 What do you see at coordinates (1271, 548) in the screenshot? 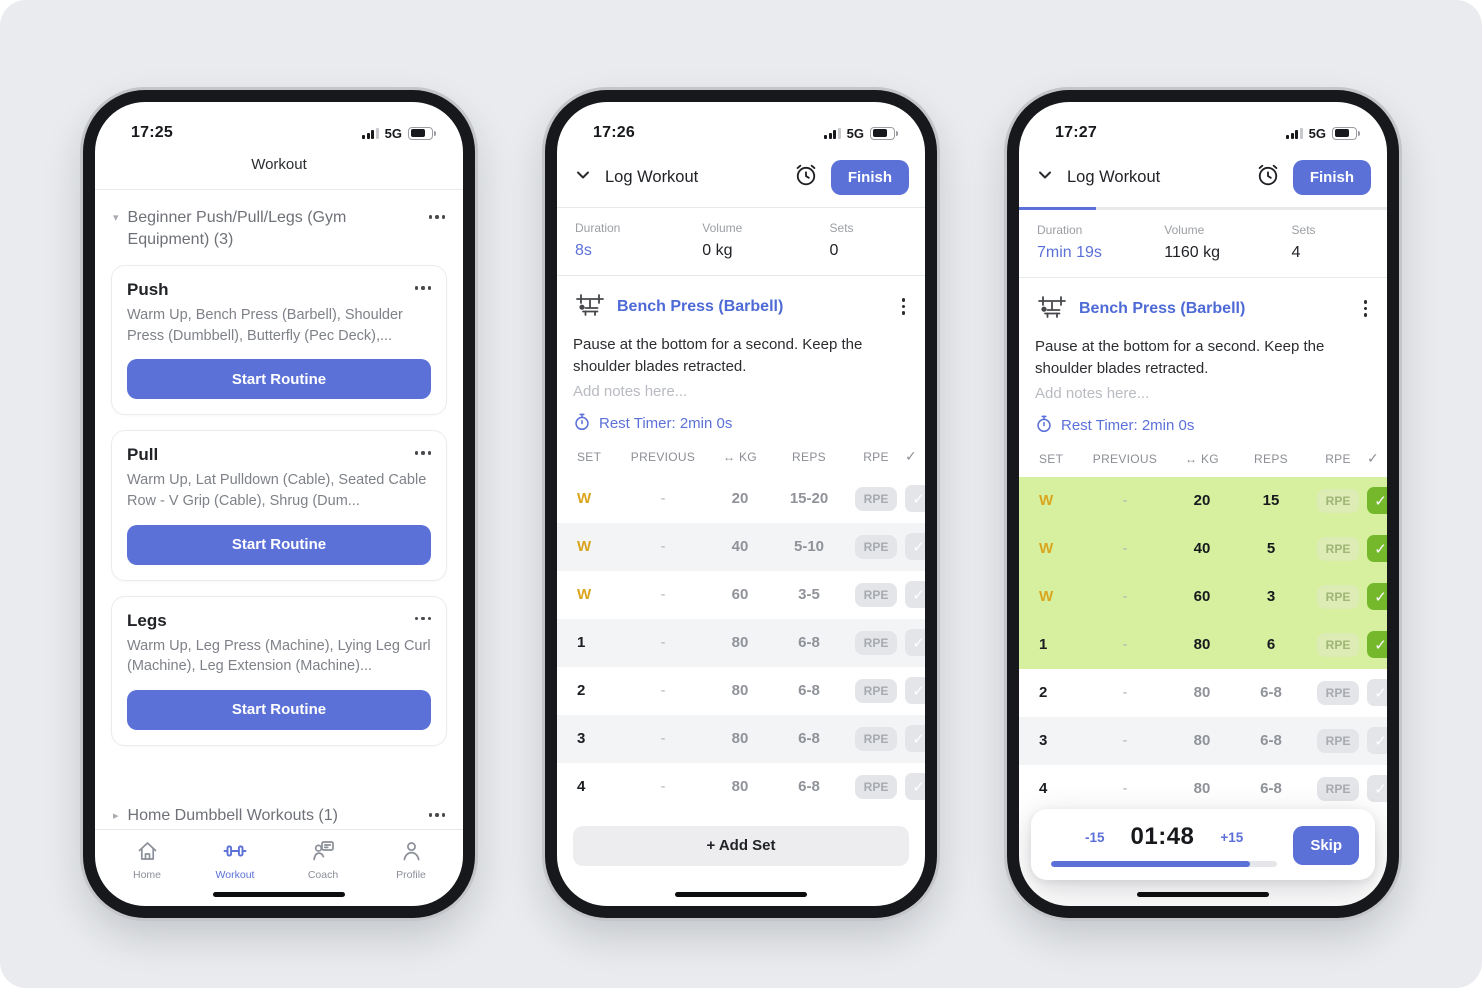
I see `reps-field: 5` at bounding box center [1271, 548].